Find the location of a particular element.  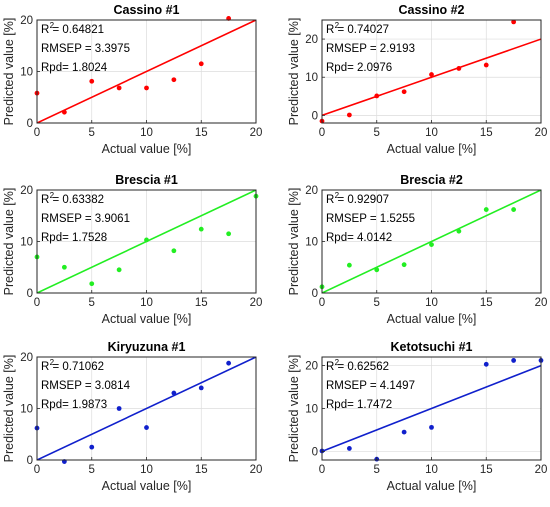

panel-title: Cassino #2 is located at coordinates (431, 10).